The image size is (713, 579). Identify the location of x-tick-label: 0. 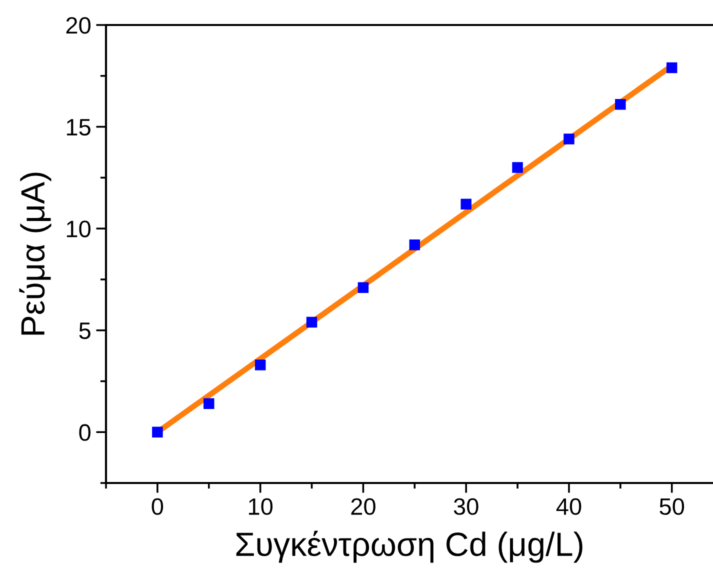
(158, 506).